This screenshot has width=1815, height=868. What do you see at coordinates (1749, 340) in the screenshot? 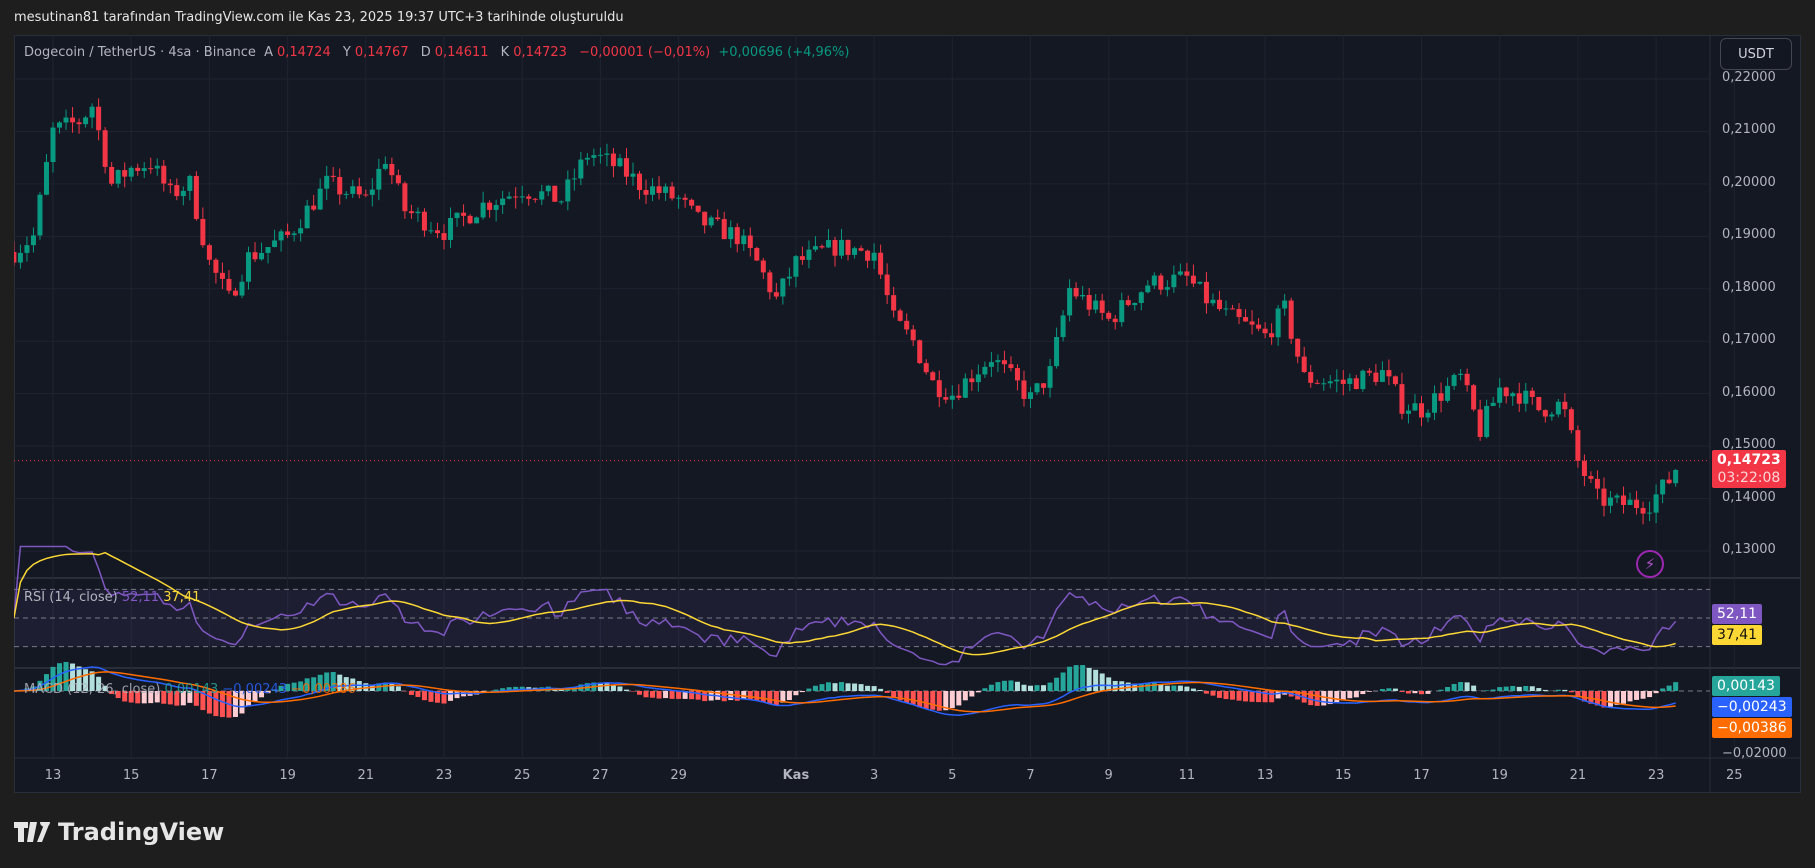
I see `price-axis-label: 0,17000` at bounding box center [1749, 340].